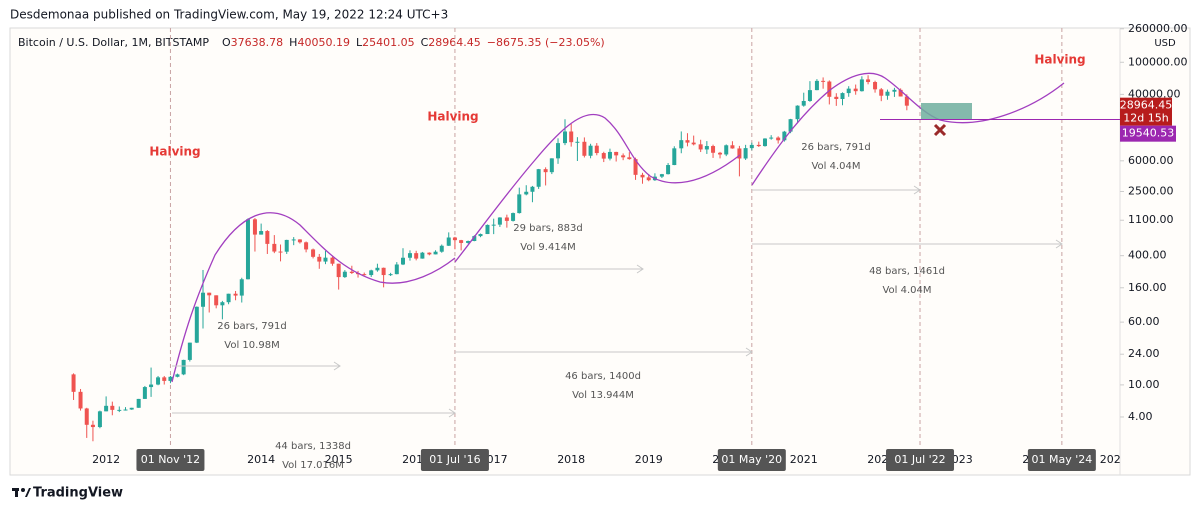 The image size is (1200, 514). Describe the element at coordinates (649, 459) in the screenshot. I see `x-tick-label: 2019` at that location.